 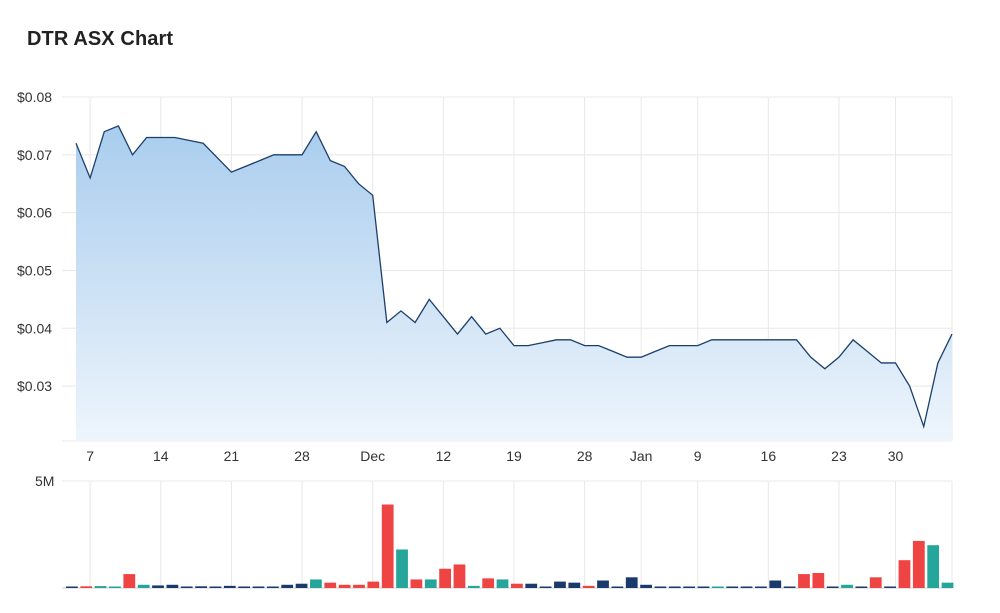 What do you see at coordinates (839, 456) in the screenshot?
I see `date-x-tick-label: 23` at bounding box center [839, 456].